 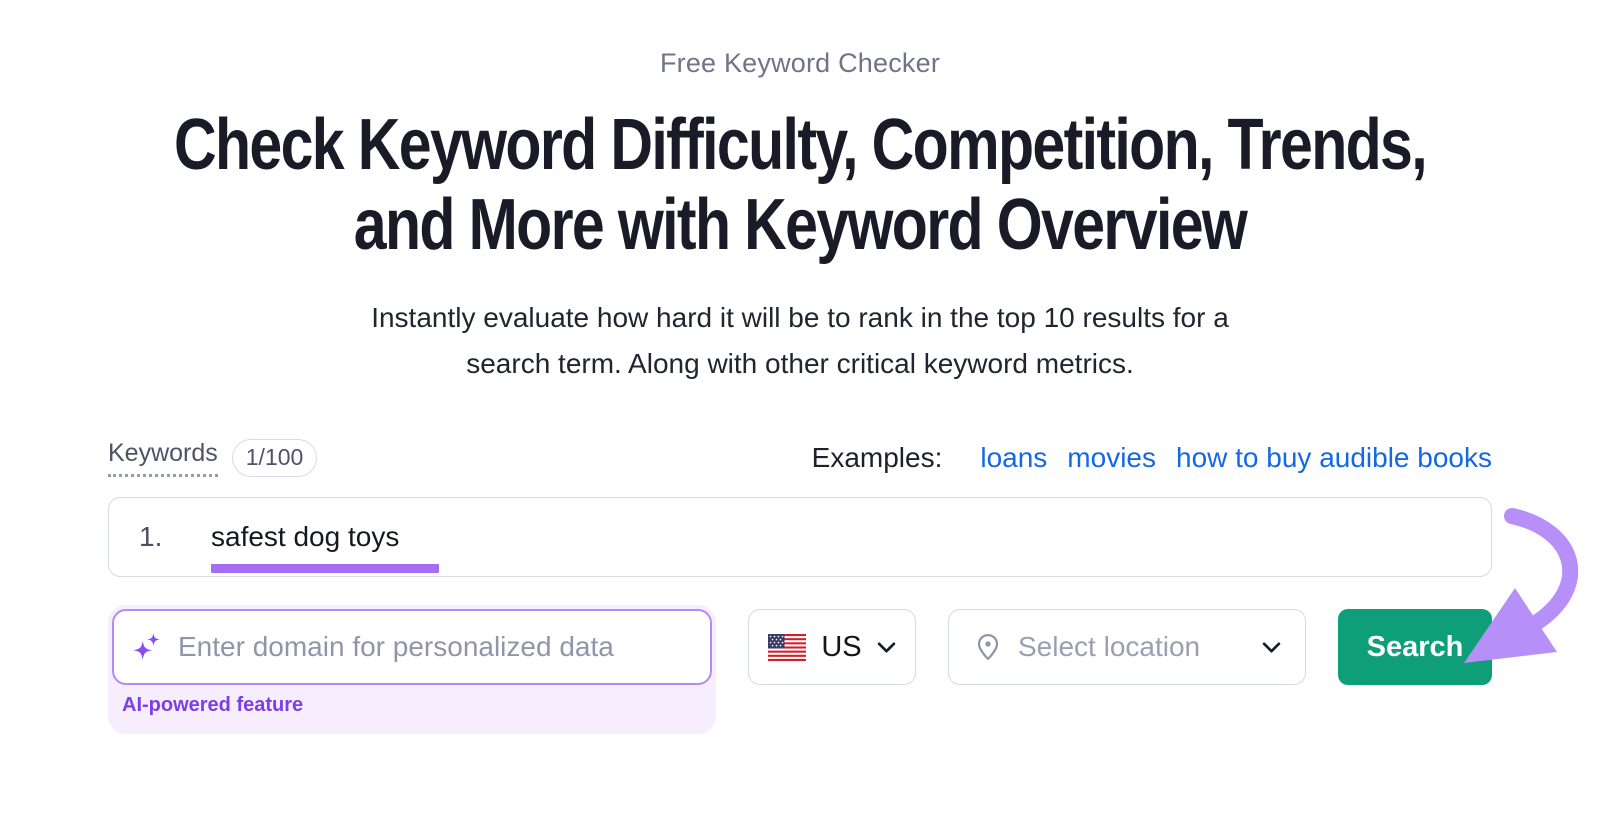 What do you see at coordinates (325, 568) in the screenshot?
I see `keyword-highlight-underline` at bounding box center [325, 568].